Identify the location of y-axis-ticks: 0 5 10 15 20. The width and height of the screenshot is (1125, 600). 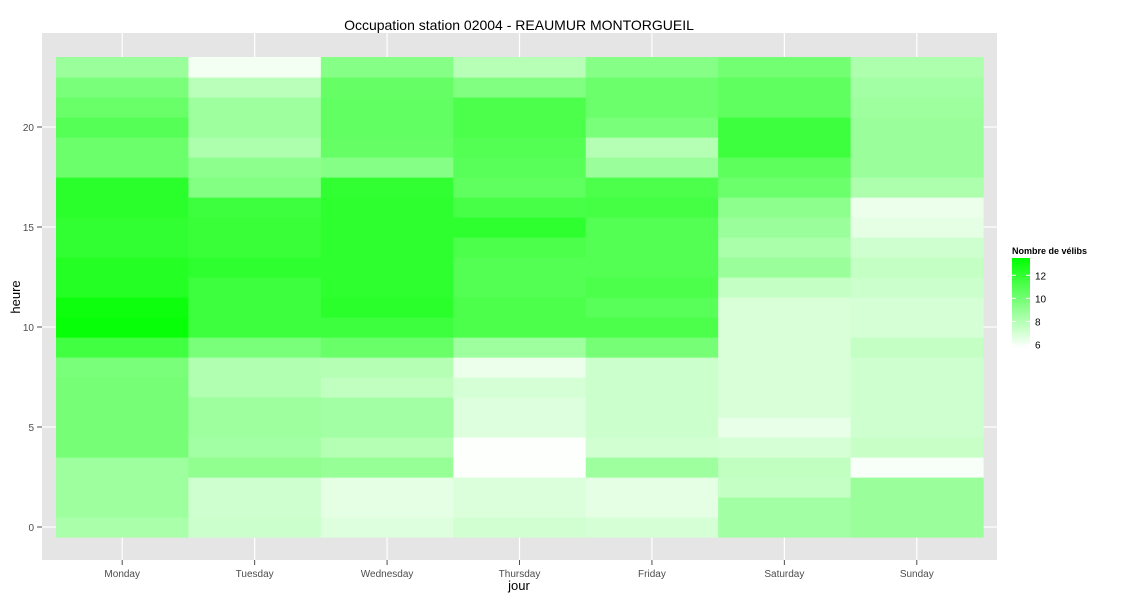
(32, 328).